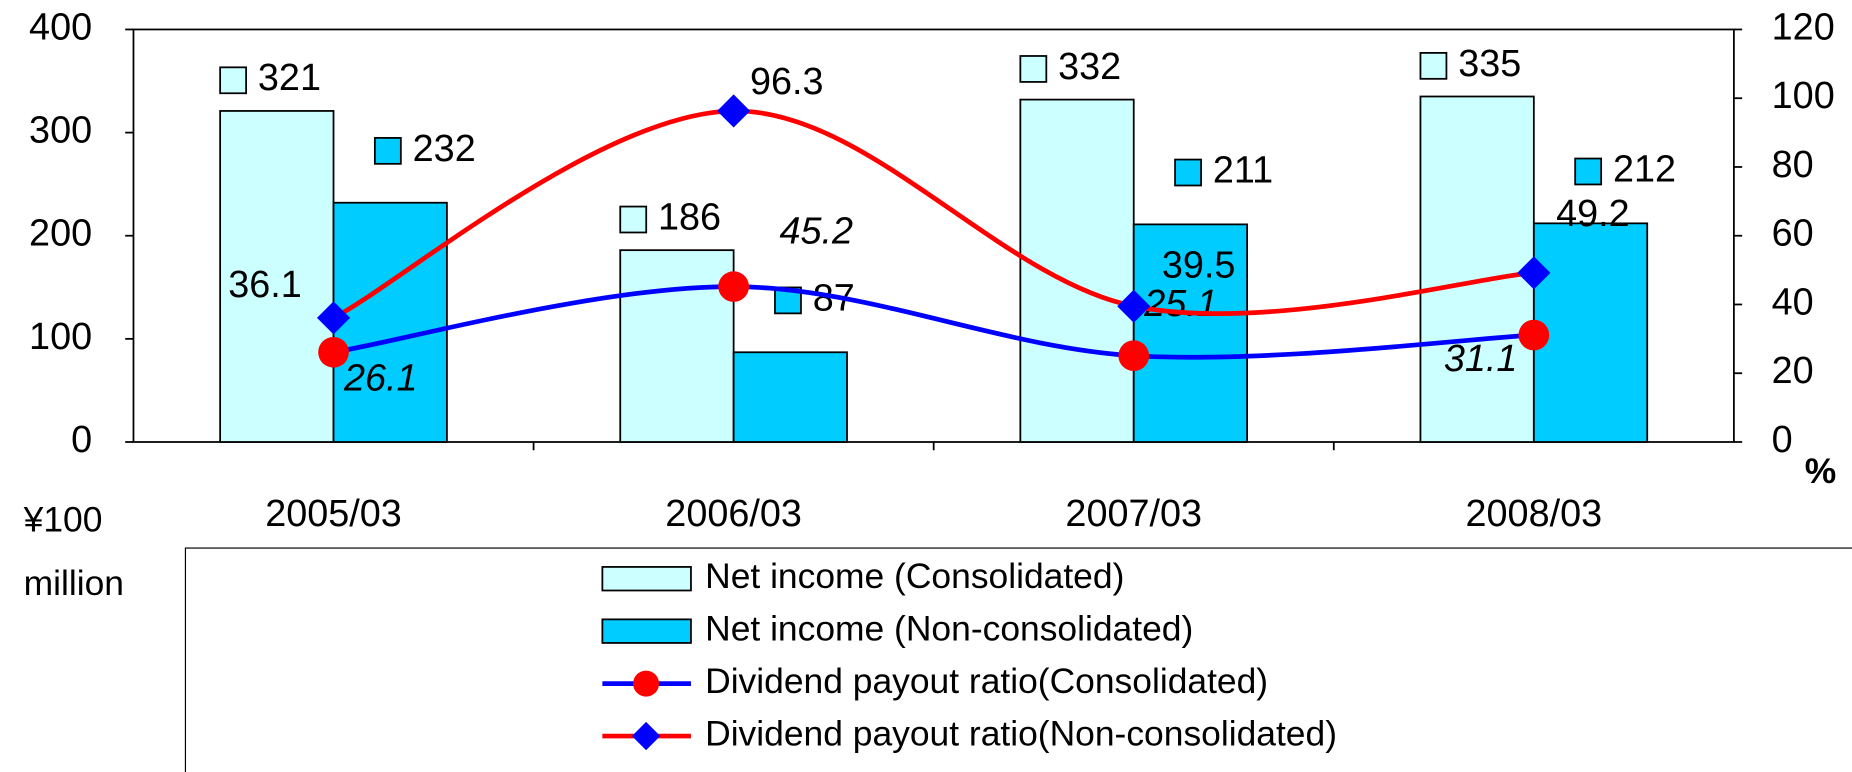 The image size is (1852, 772). I want to click on y2-tick-label: 40, so click(1793, 301).